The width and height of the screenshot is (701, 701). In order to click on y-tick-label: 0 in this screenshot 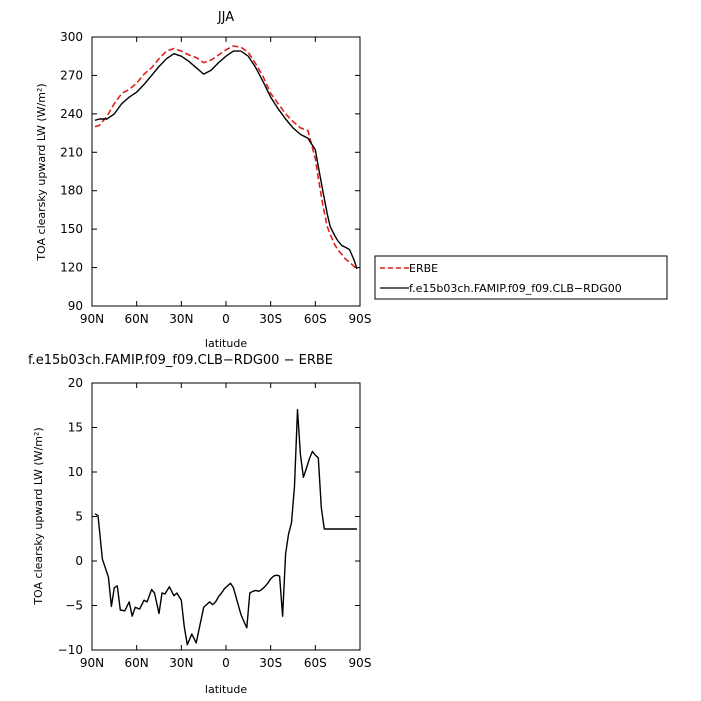, I will do `click(79, 561)`.